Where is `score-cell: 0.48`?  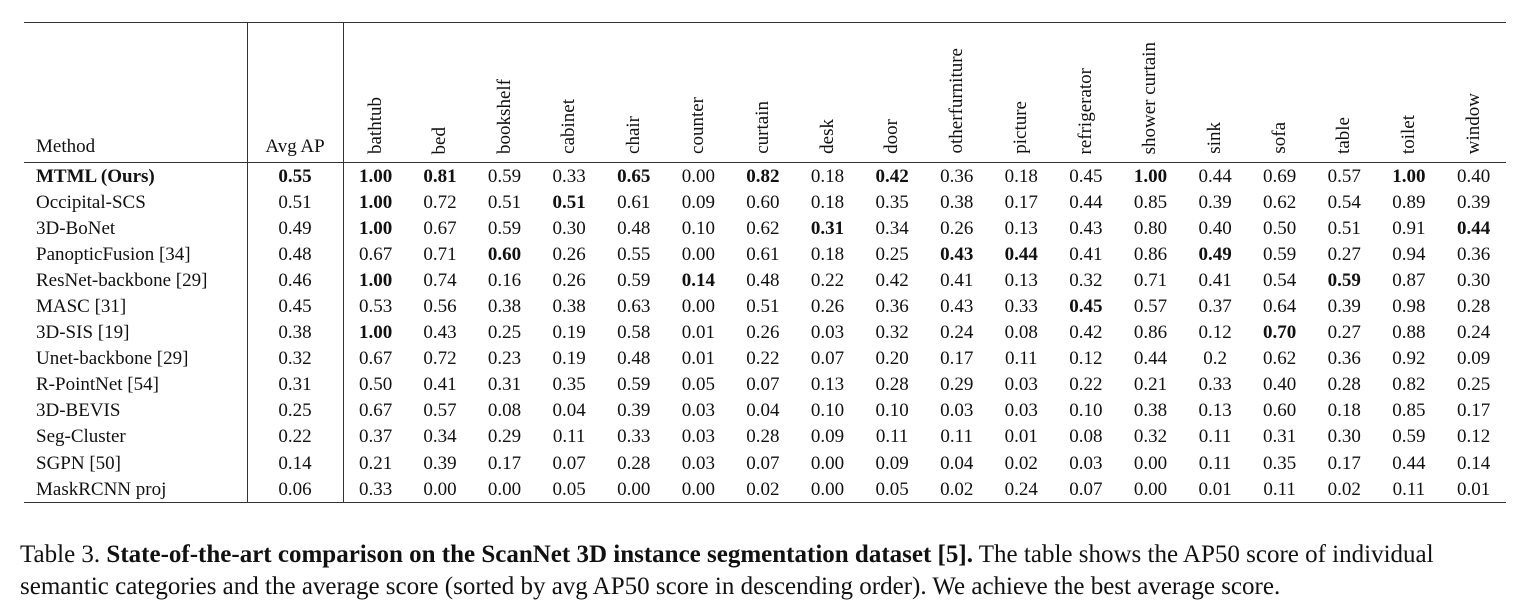
score-cell: 0.48 is located at coordinates (763, 280).